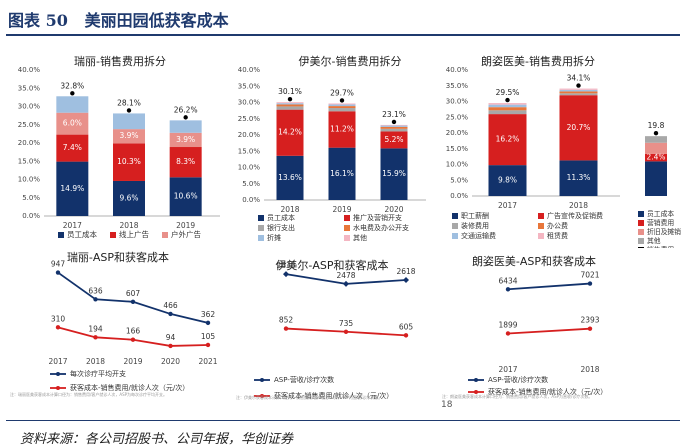 The height and width of the screenshot is (447, 684). I want to click on legend-label: 推广及营销开支, so click(377, 217).